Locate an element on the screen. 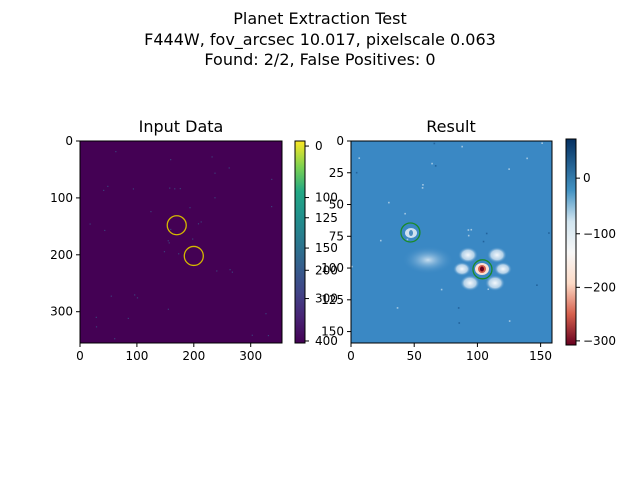  x-tick-label: 100 is located at coordinates (136, 356).